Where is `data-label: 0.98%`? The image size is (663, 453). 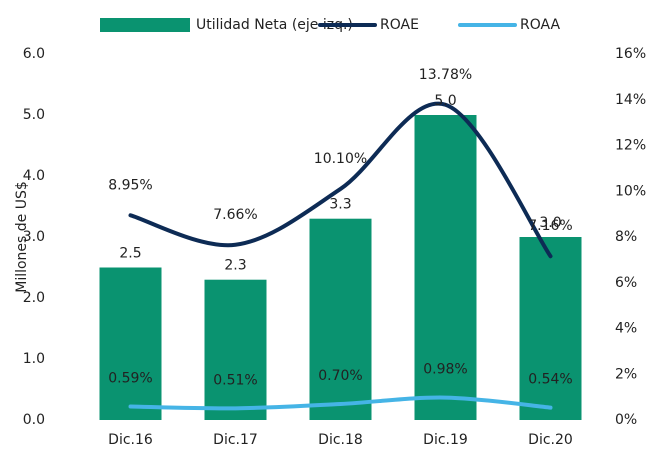 data-label: 0.98% is located at coordinates (445, 370).